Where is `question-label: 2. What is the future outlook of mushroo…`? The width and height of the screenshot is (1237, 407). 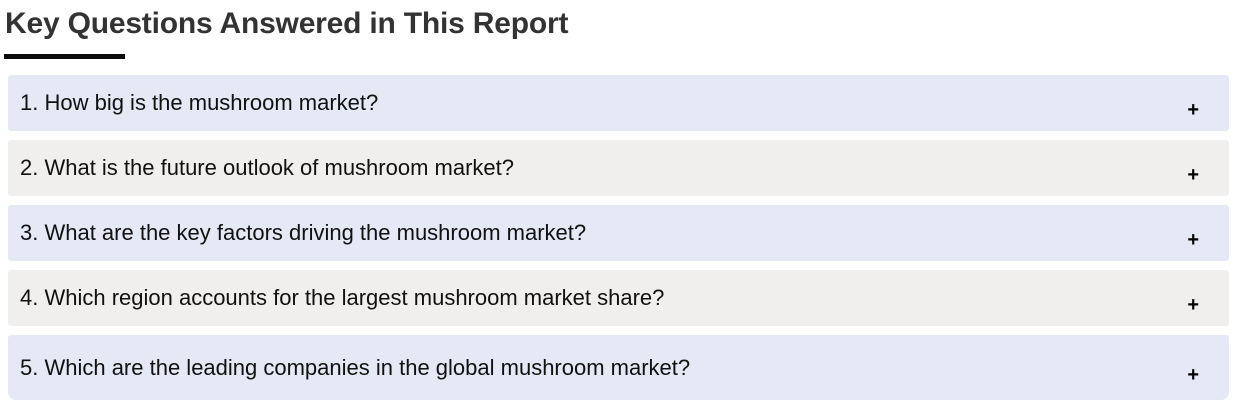
question-label: 2. What is the future outlook of mushroo… is located at coordinates (267, 167).